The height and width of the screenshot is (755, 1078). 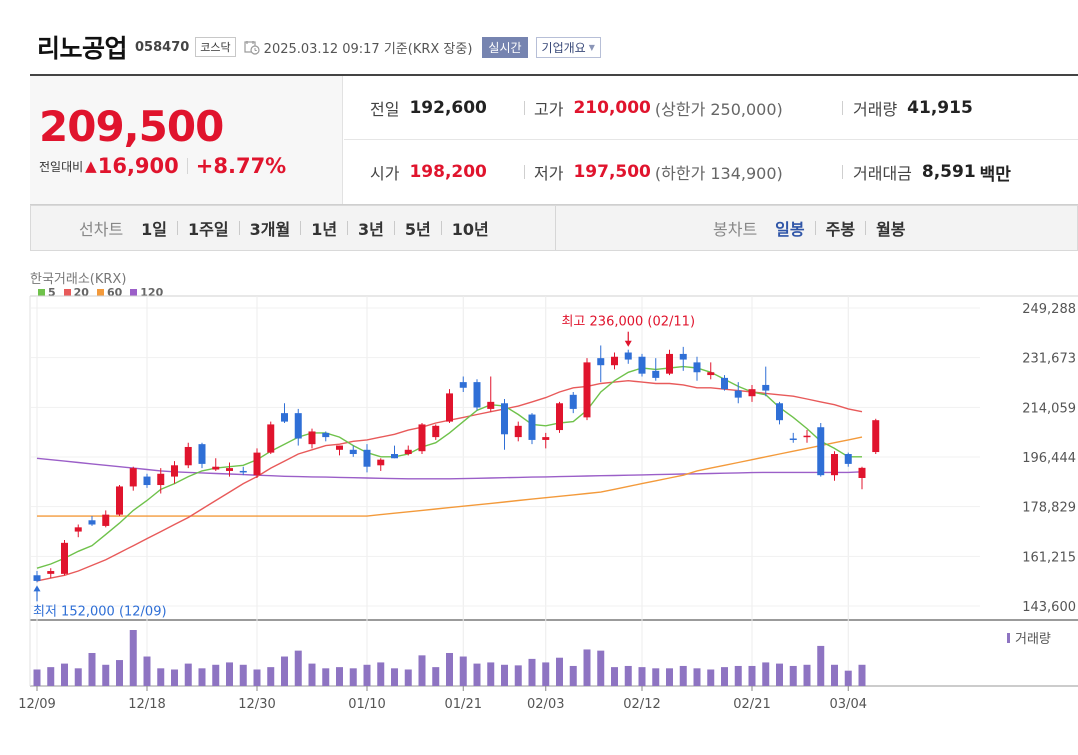 What do you see at coordinates (162, 47) in the screenshot?
I see `ticker-code: 058470` at bounding box center [162, 47].